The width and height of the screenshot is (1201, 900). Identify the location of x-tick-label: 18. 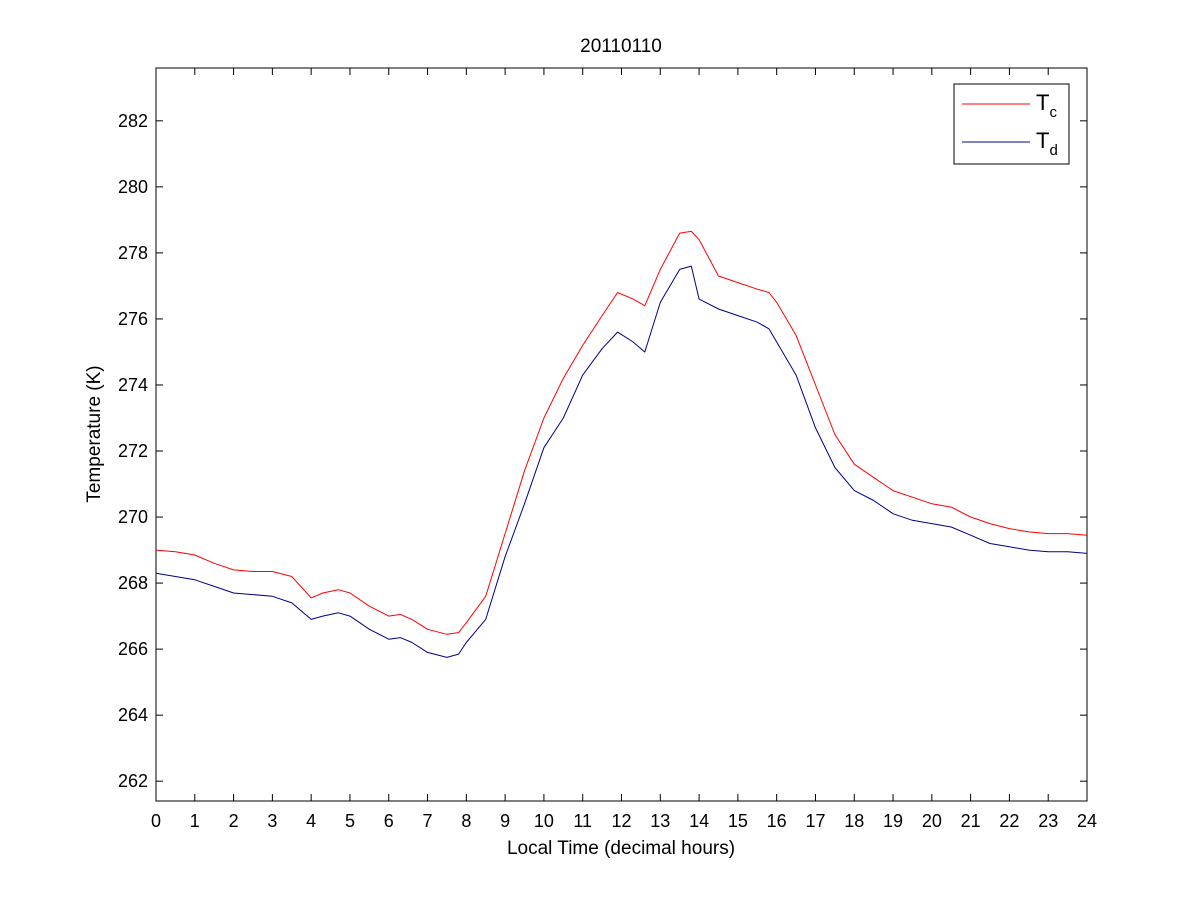
(854, 821).